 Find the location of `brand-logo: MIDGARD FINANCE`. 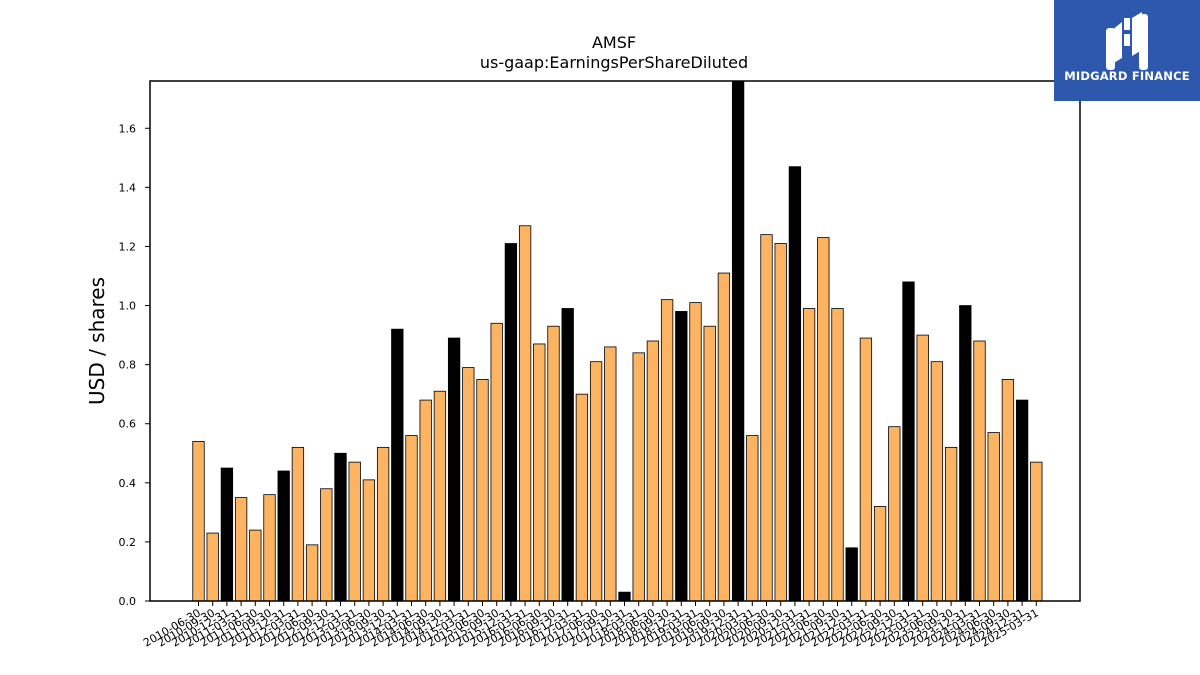

brand-logo: MIDGARD FINANCE is located at coordinates (1127, 50).